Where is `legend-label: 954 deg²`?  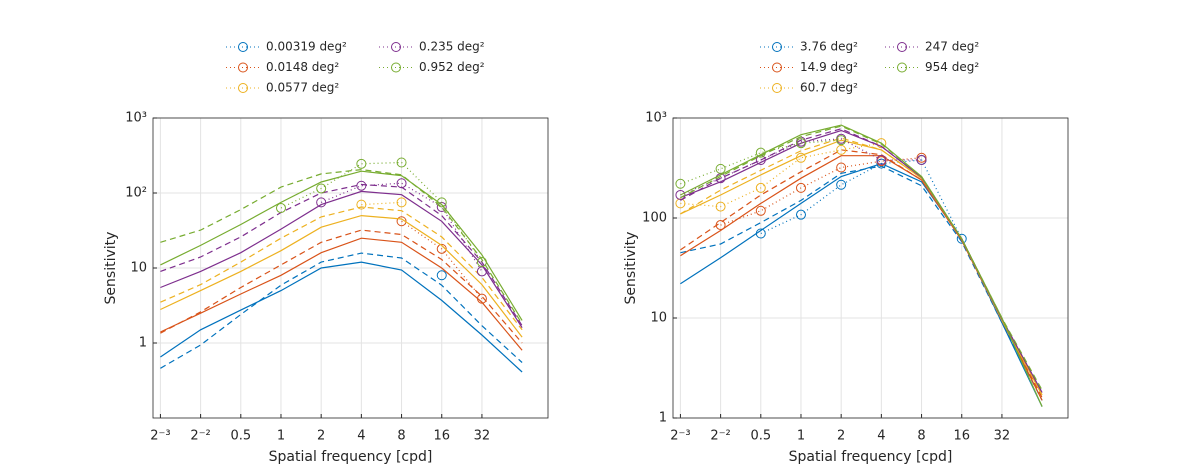
legend-label: 954 deg² is located at coordinates (952, 67).